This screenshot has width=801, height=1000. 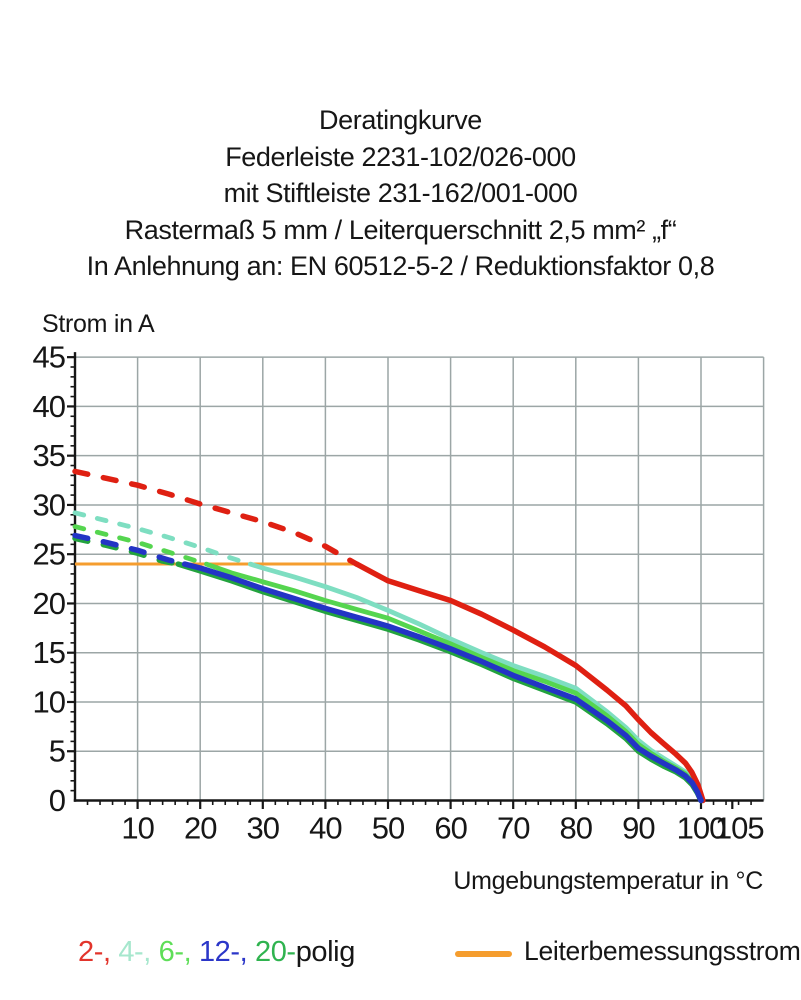 What do you see at coordinates (49, 554) in the screenshot?
I see `y-tick-label: 25` at bounding box center [49, 554].